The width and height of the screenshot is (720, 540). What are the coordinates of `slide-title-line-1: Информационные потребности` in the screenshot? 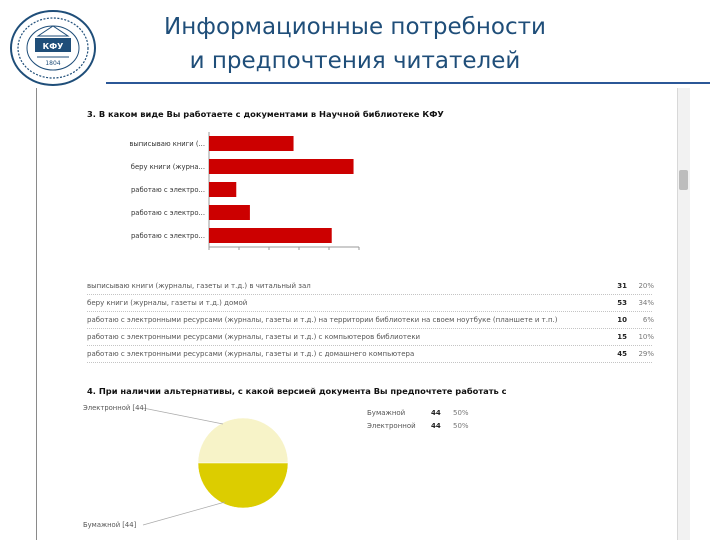 It's located at (355, 27).